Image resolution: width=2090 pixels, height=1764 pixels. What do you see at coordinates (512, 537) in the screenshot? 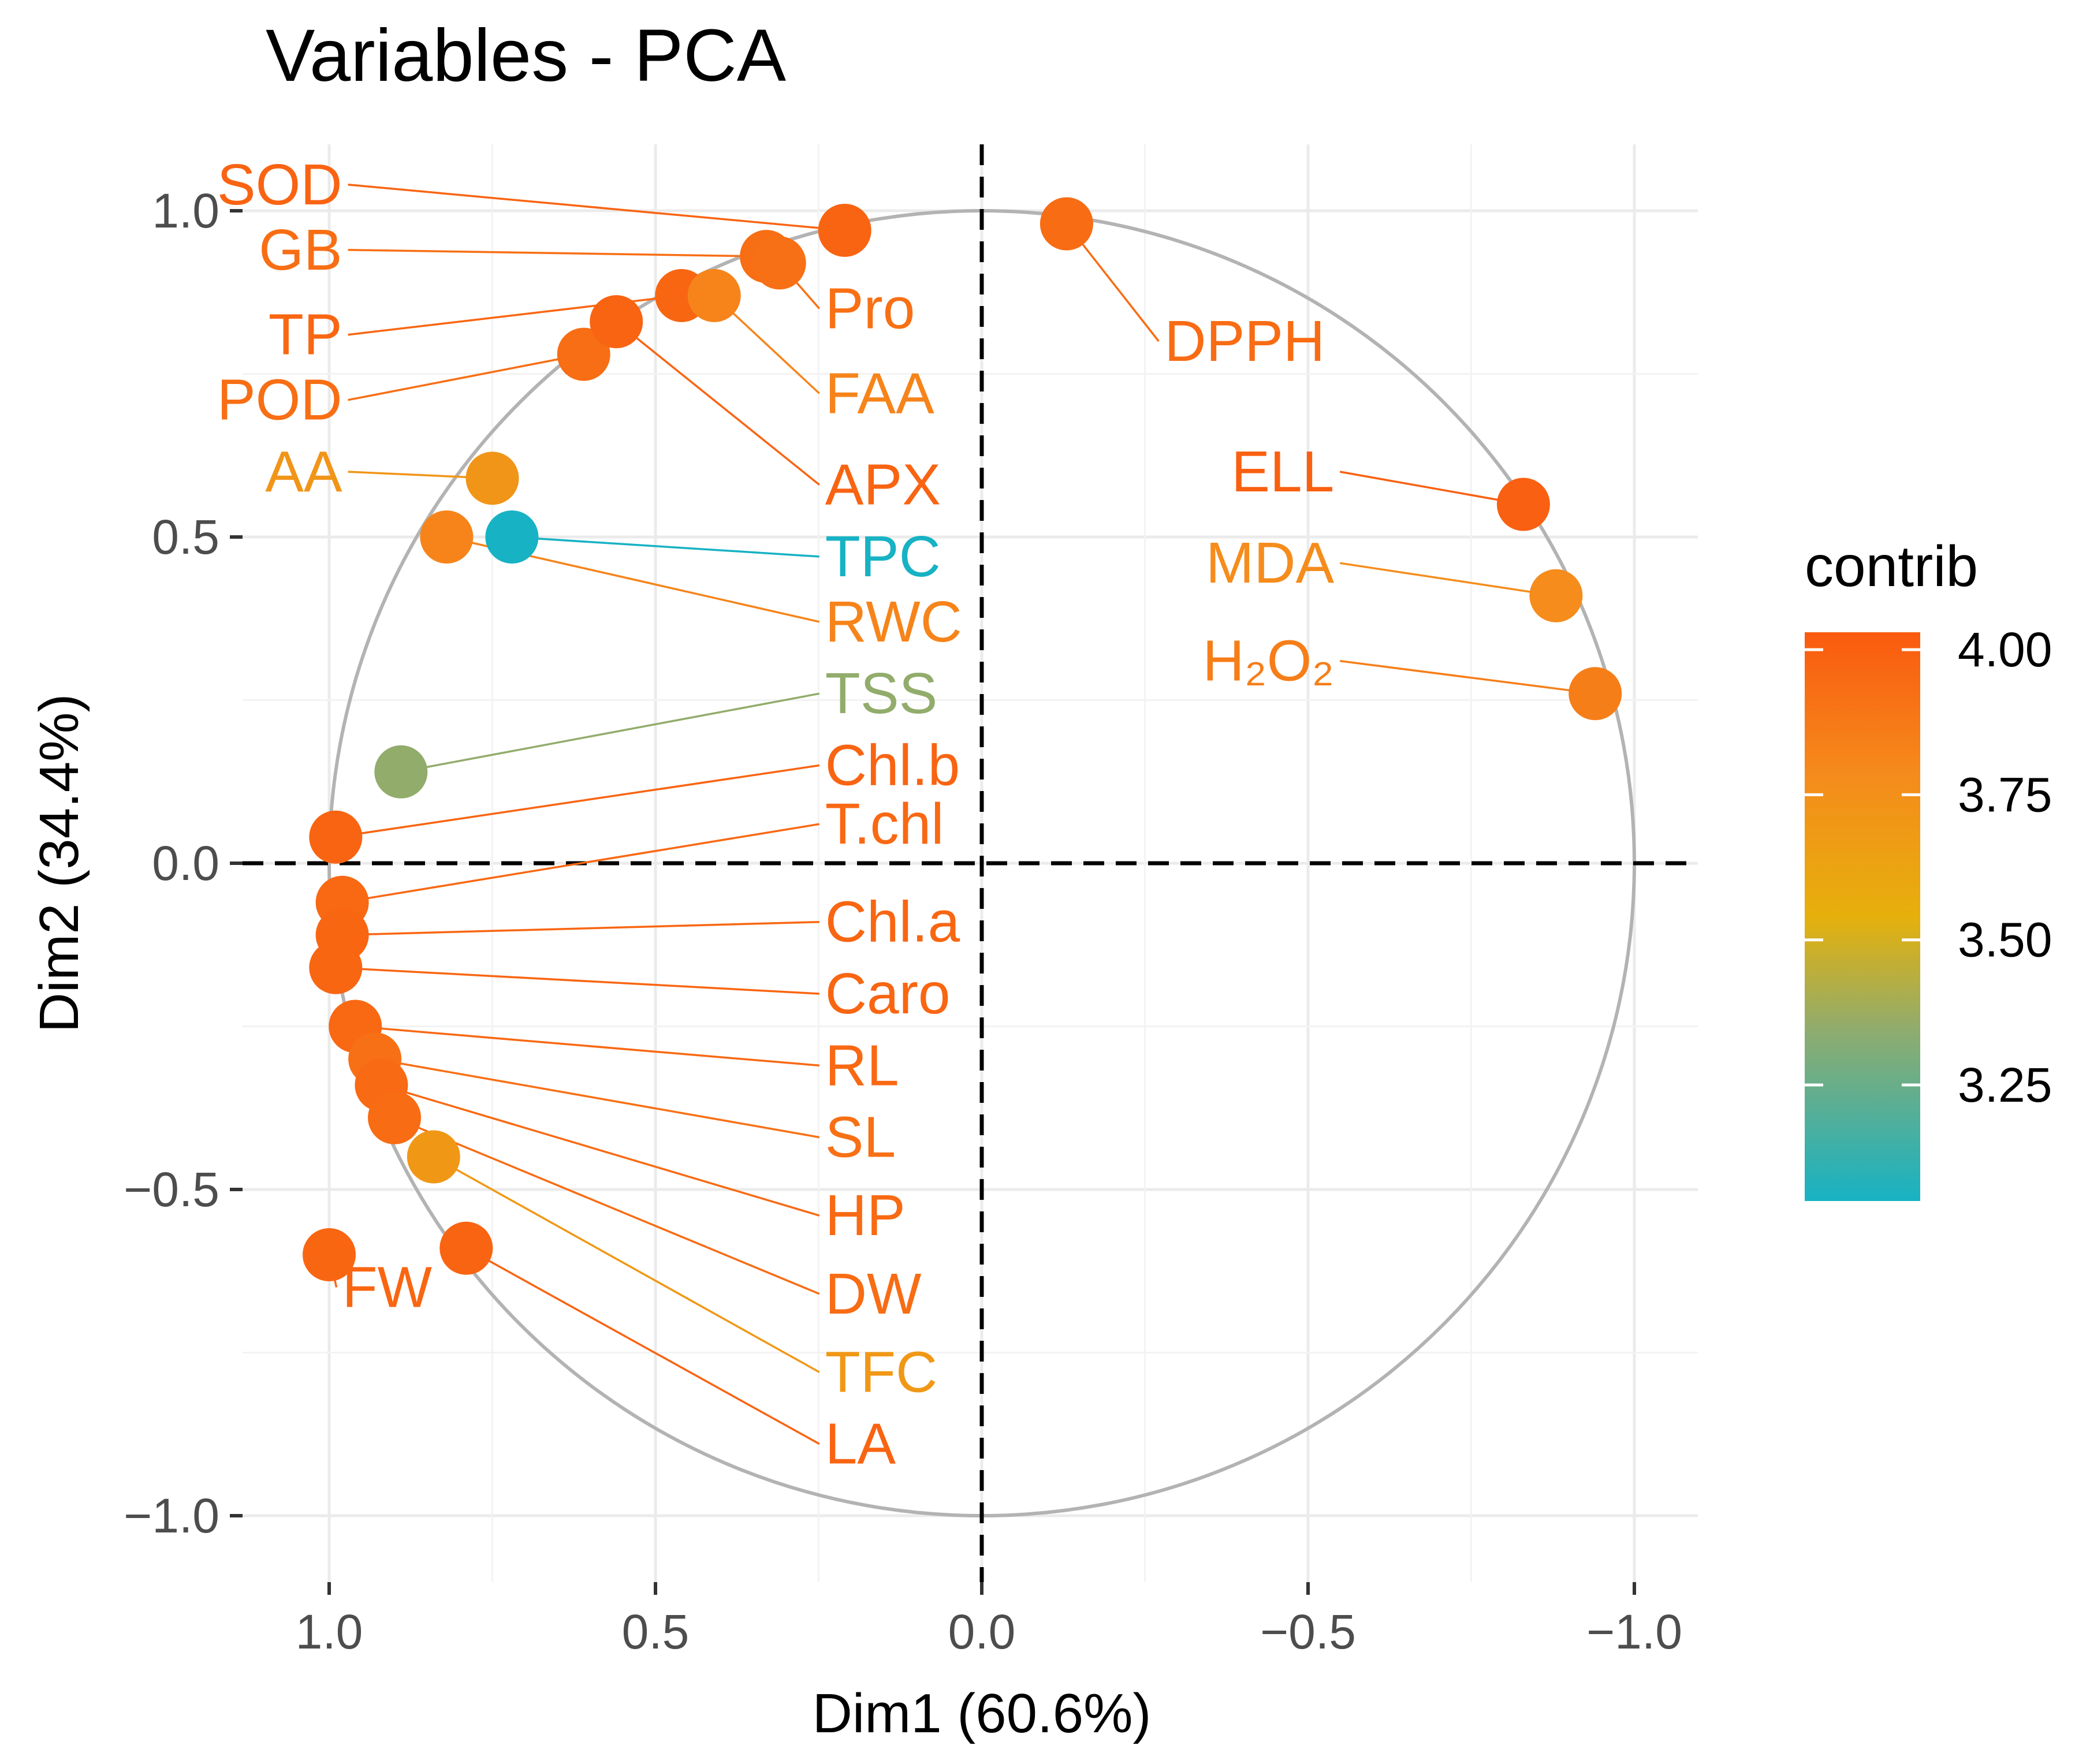
I see `point-TPC` at bounding box center [512, 537].